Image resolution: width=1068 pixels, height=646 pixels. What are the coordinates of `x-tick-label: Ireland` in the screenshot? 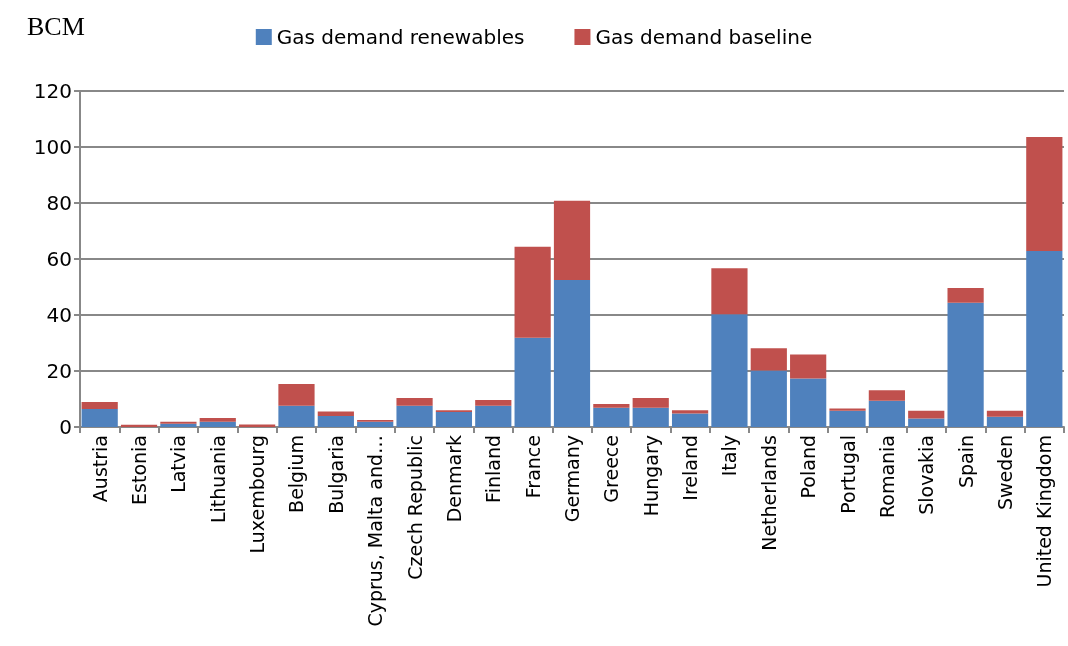 It's located at (690, 468).